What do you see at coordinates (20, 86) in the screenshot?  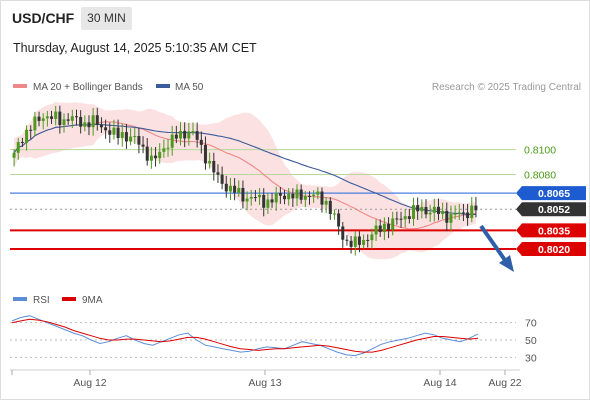 I see `ma20-legend-swatch` at bounding box center [20, 86].